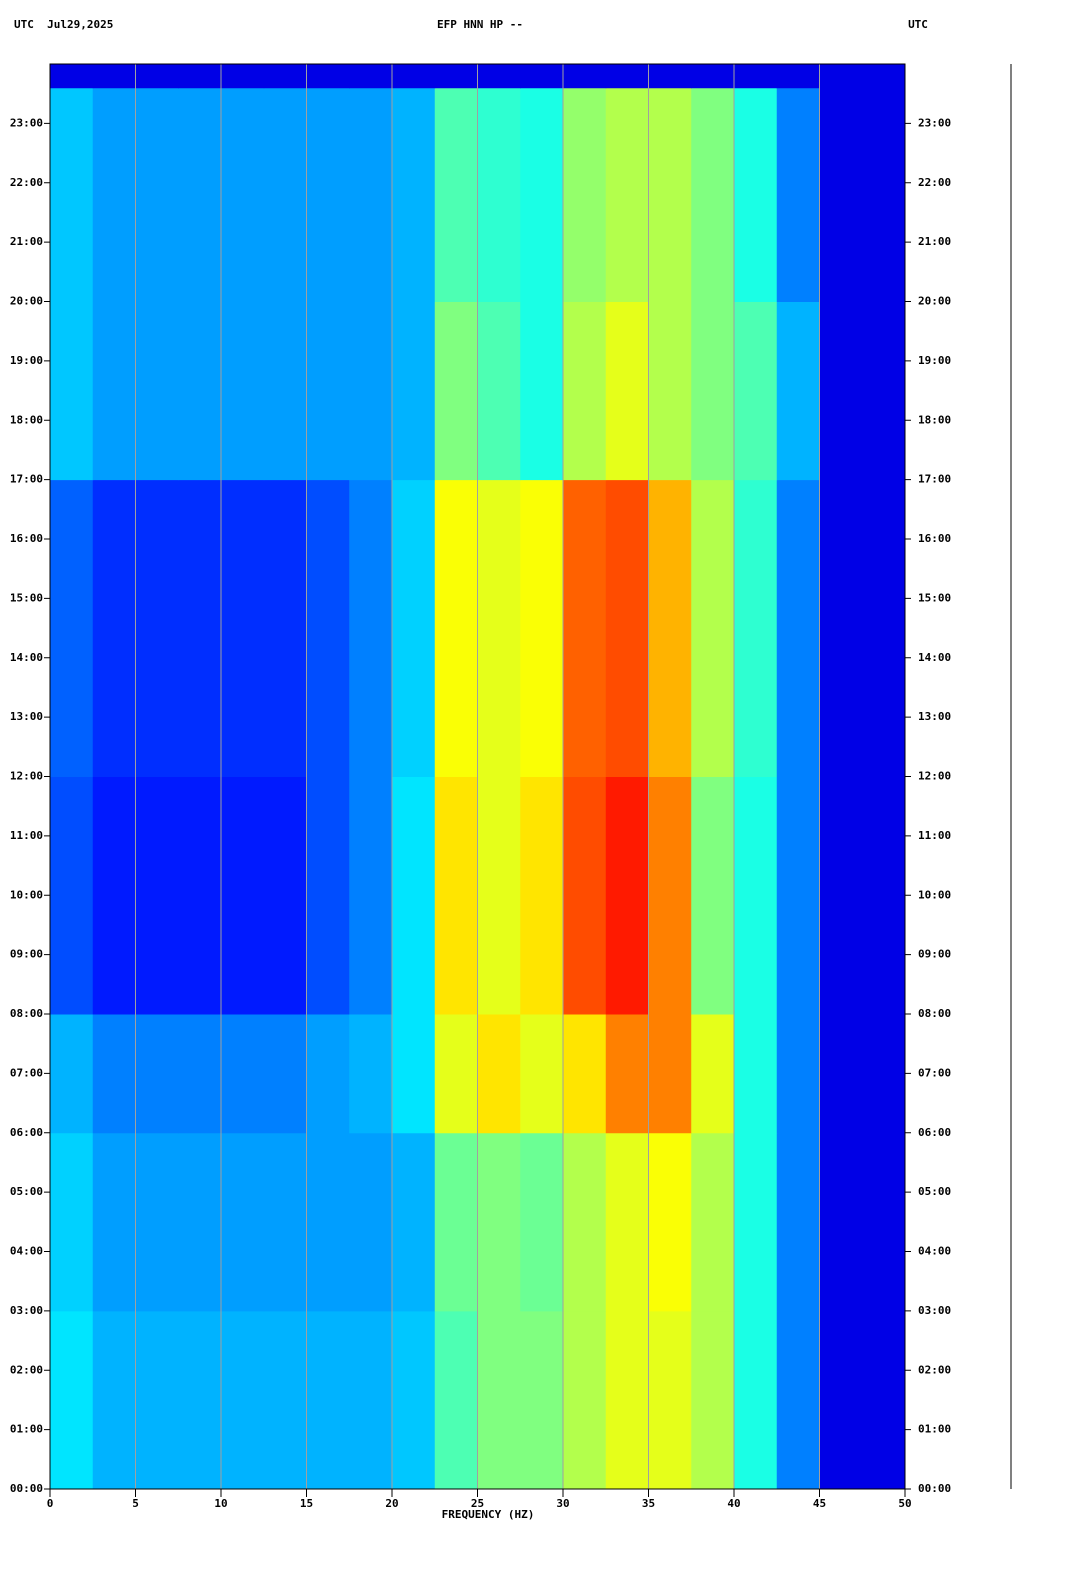 The image size is (1066, 1584). Describe the element at coordinates (934, 1251) in the screenshot. I see `y-tick-label: 04:00` at that location.